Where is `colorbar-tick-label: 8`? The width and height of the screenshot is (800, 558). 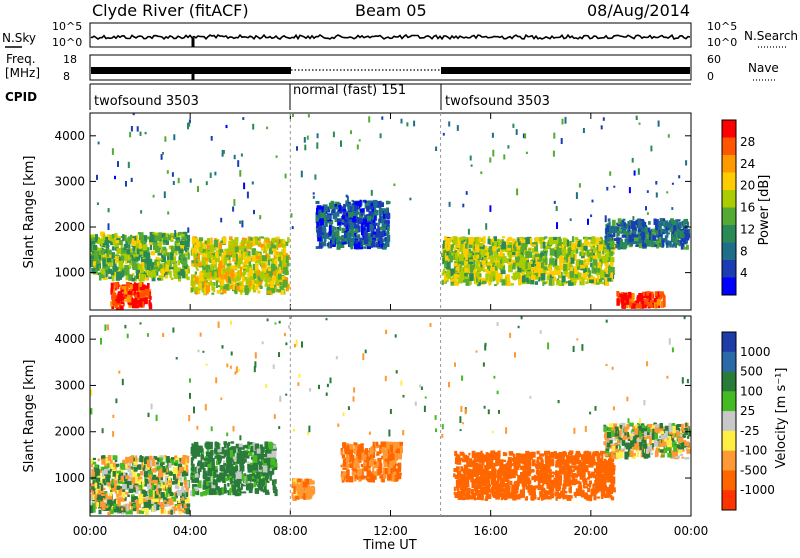 colorbar-tick-label: 8 is located at coordinates (744, 251).